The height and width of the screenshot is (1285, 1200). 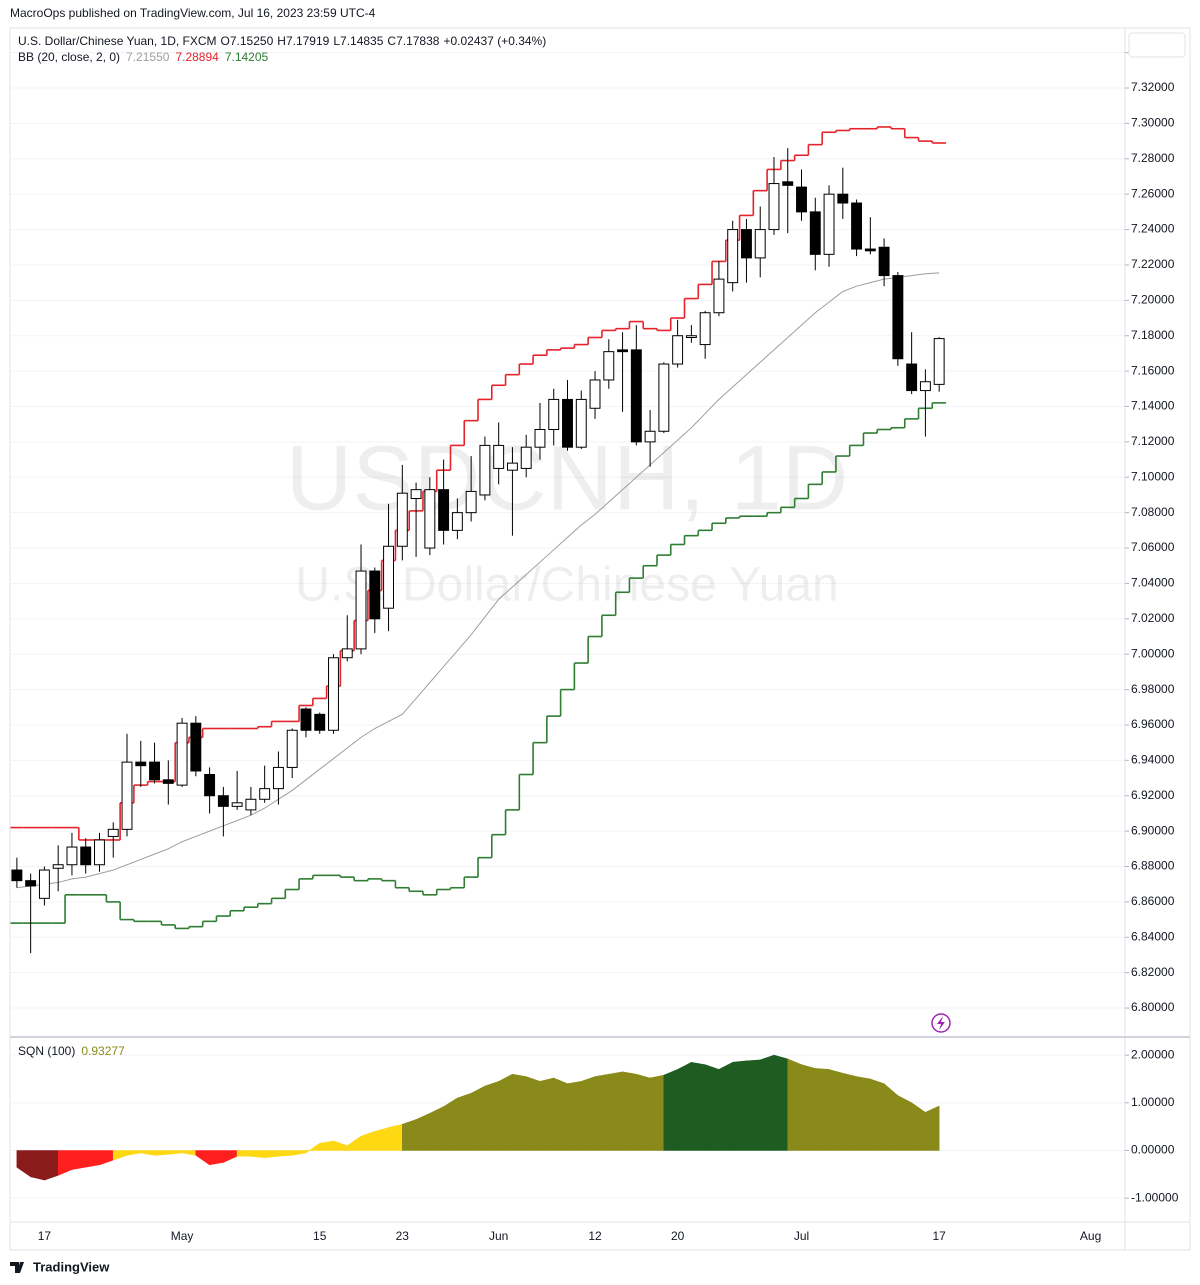 What do you see at coordinates (1153, 583) in the screenshot?
I see `y-tick-label: 7.04000` at bounding box center [1153, 583].